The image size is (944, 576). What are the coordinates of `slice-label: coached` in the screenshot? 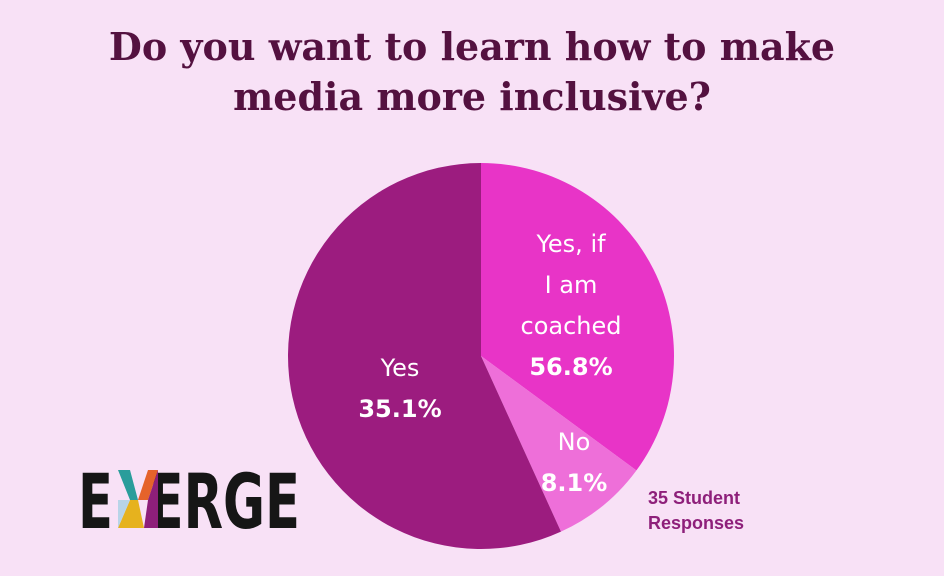 It's located at (571, 326).